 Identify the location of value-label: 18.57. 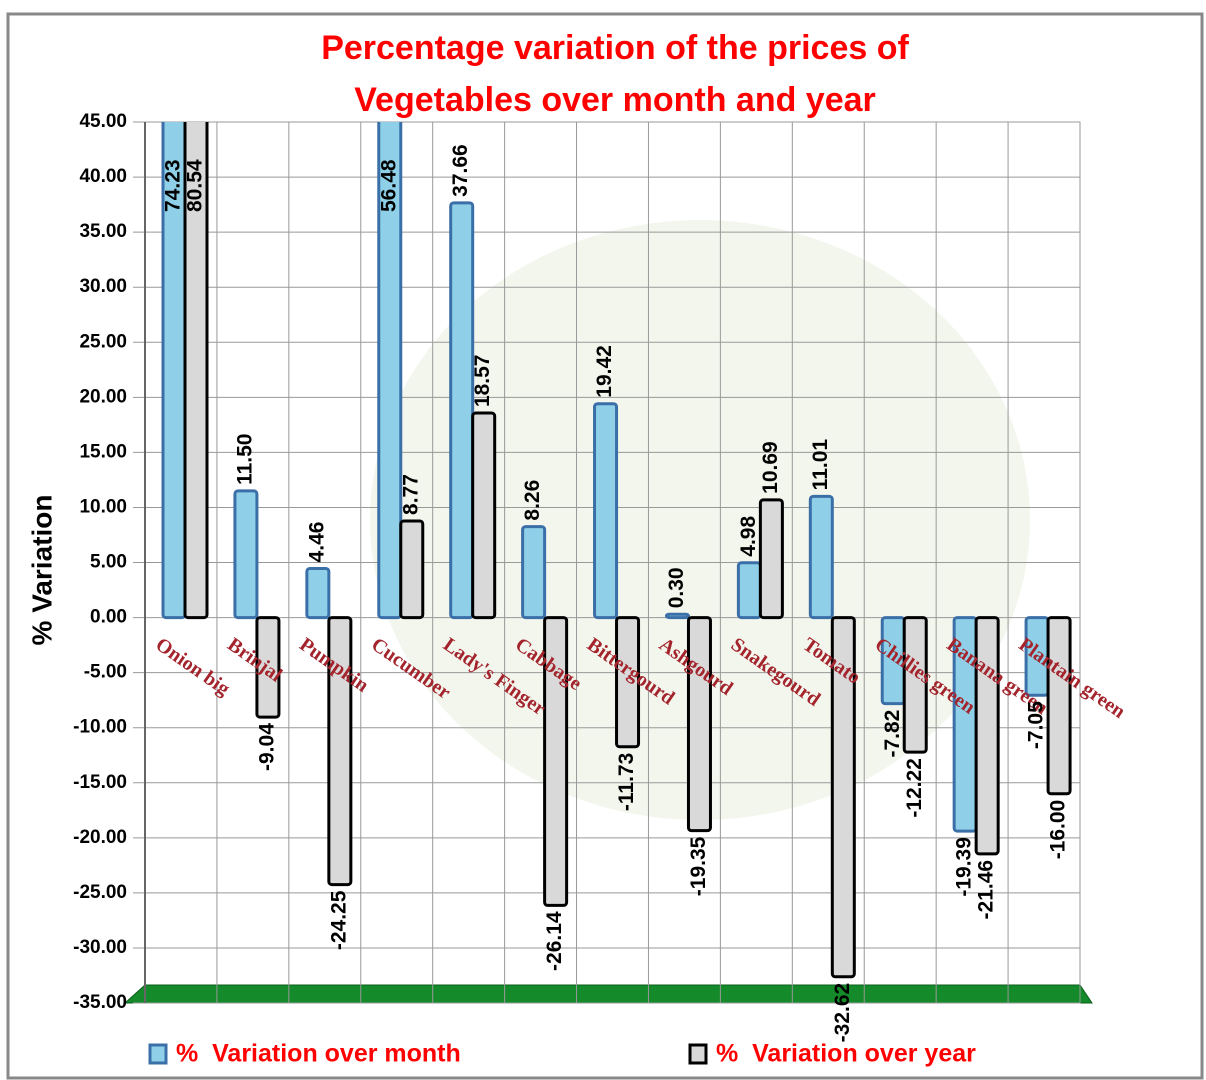
(482, 380).